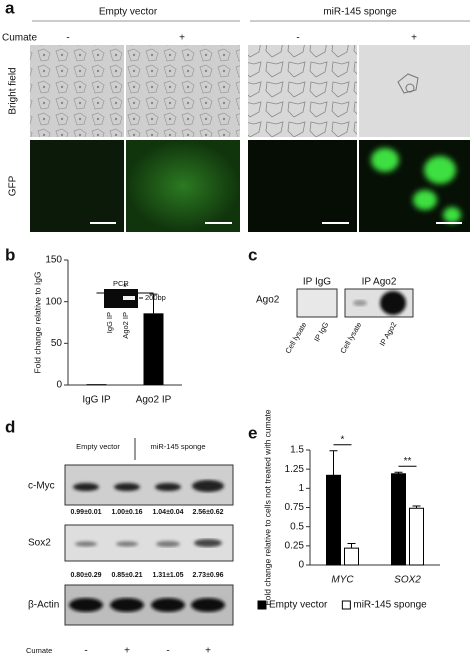 The height and width of the screenshot is (658, 474). What do you see at coordinates (342, 580) in the screenshot?
I see `x-tick-label: MYC` at bounding box center [342, 580].